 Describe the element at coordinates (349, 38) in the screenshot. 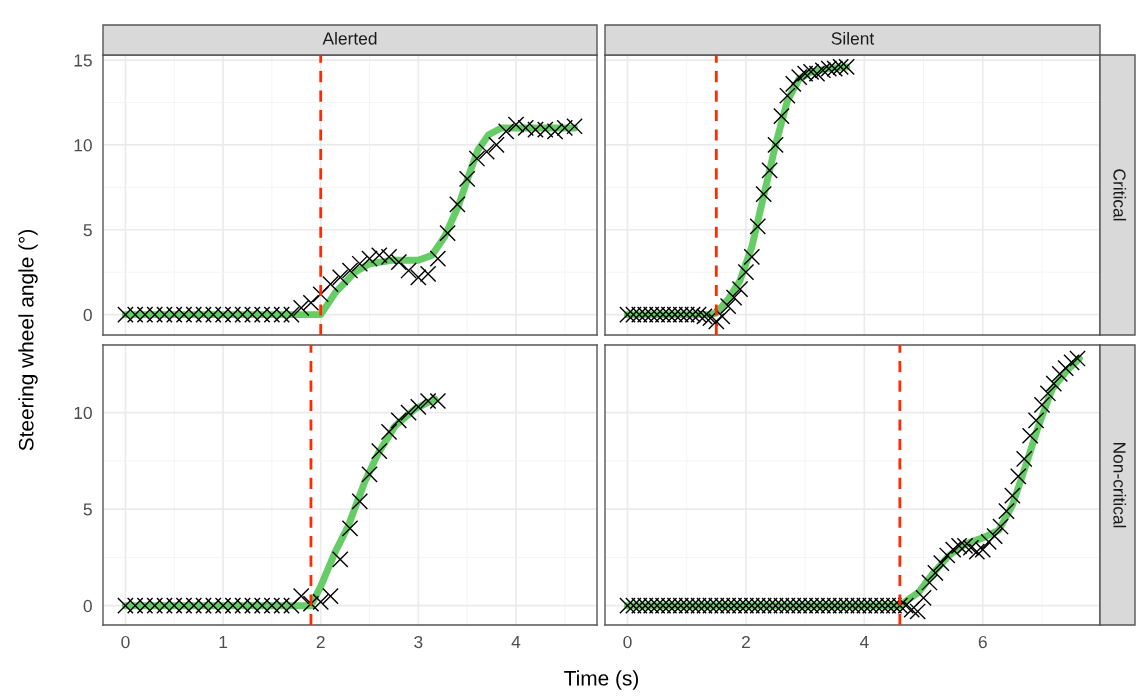

I see `chart-title: Alerted` at that location.